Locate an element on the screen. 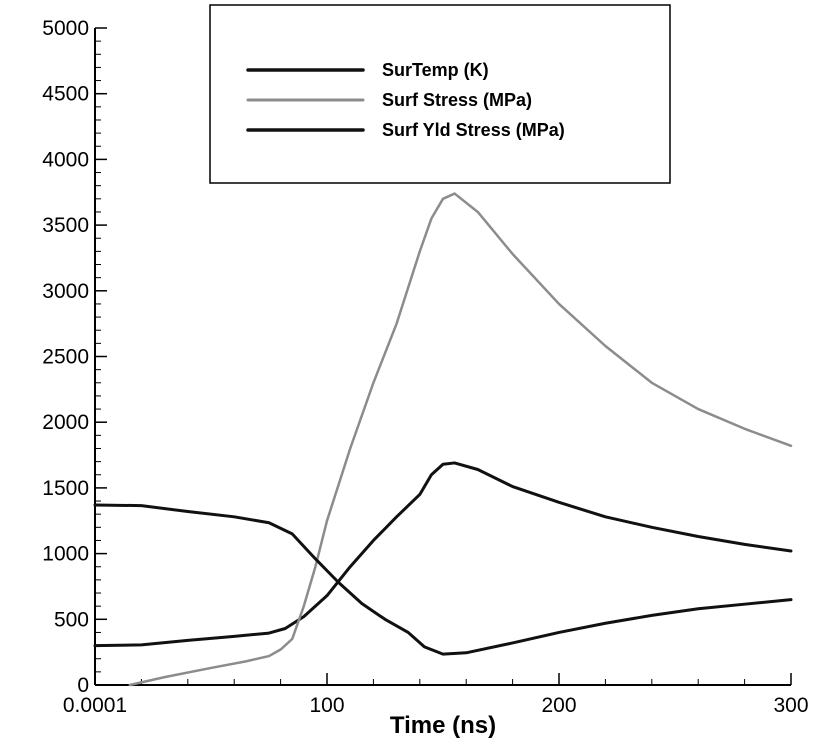  y-tick-label: 1000 is located at coordinates (65, 554).